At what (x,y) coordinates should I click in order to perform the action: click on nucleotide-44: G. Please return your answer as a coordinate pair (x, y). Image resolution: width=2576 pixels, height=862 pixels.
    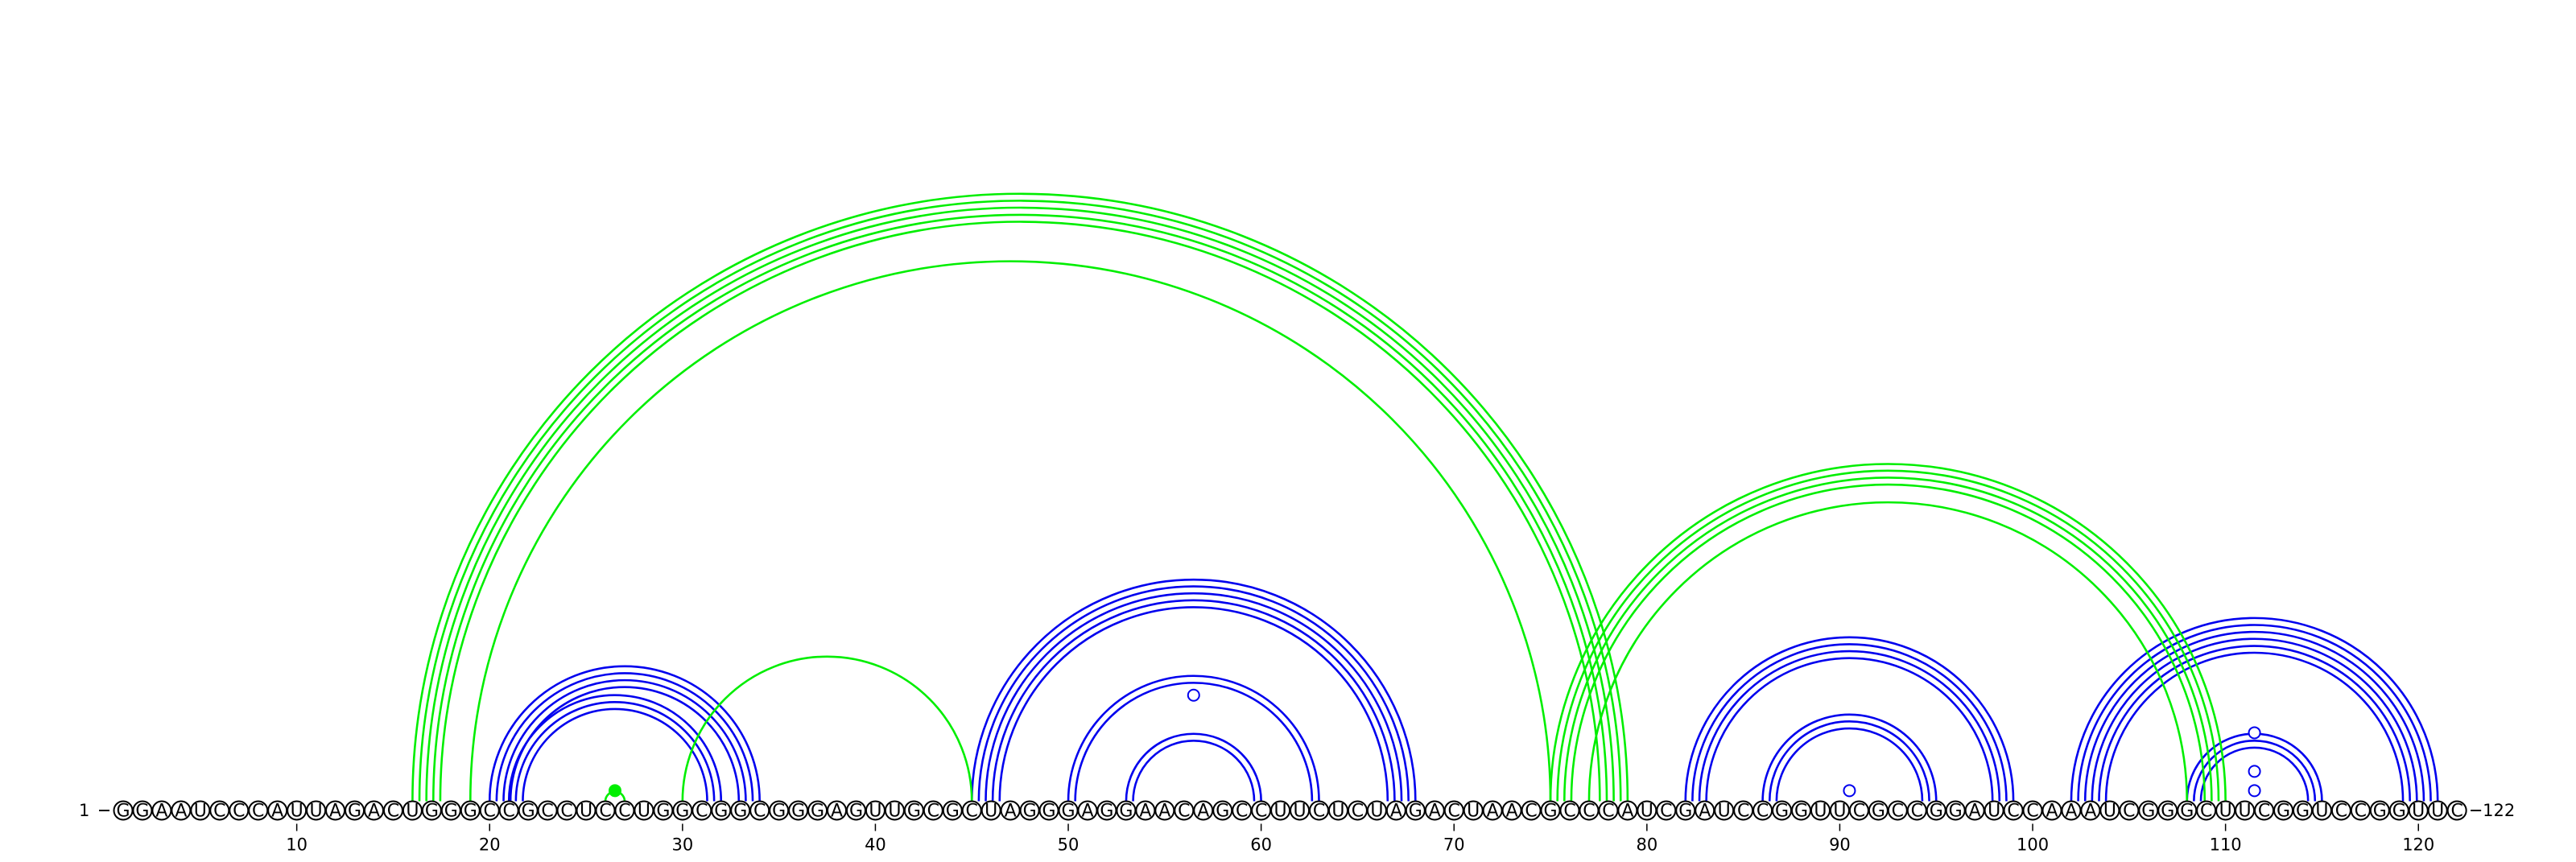
    Looking at the image, I should click on (952, 811).